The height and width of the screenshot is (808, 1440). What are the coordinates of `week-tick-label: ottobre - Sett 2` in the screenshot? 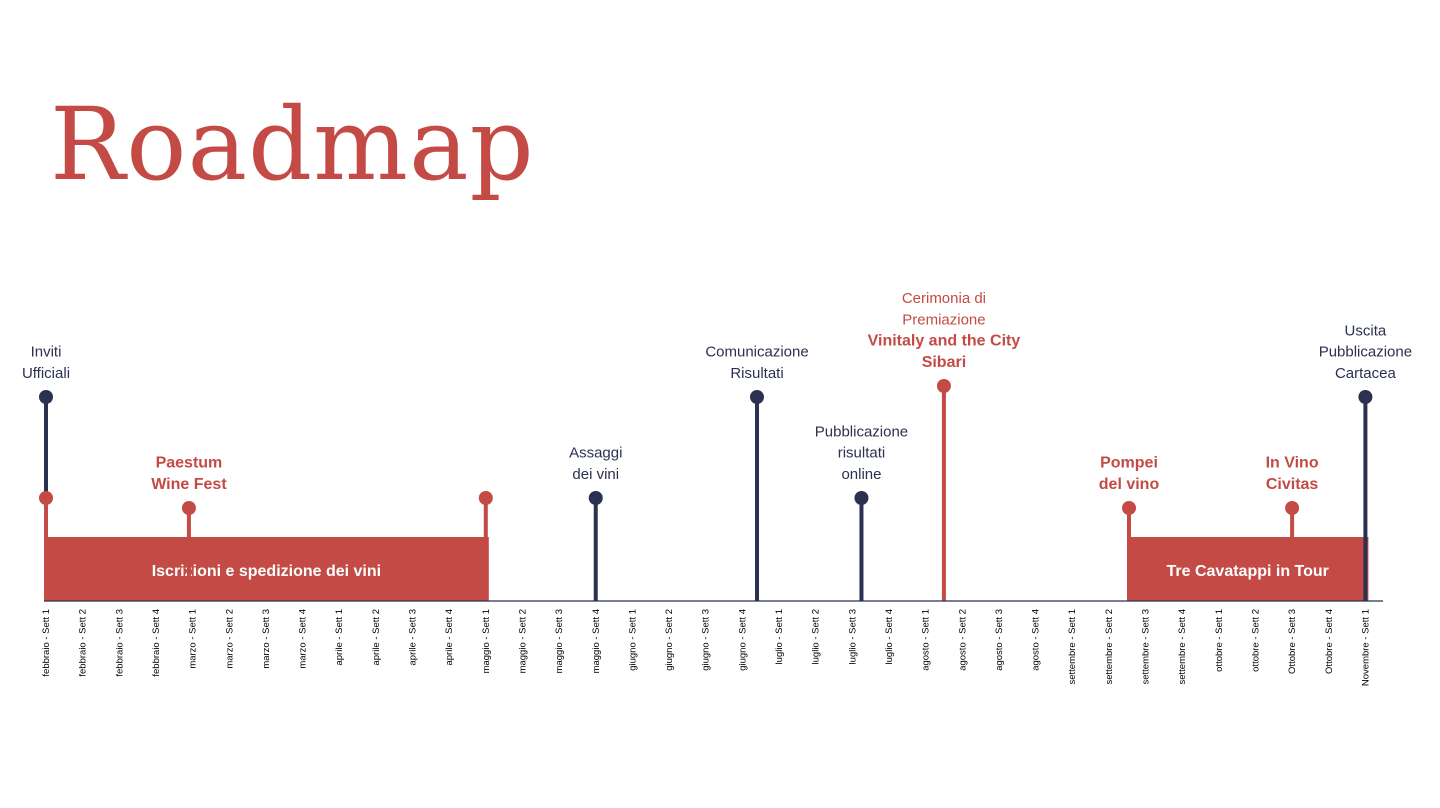 It's located at (1255, 640).